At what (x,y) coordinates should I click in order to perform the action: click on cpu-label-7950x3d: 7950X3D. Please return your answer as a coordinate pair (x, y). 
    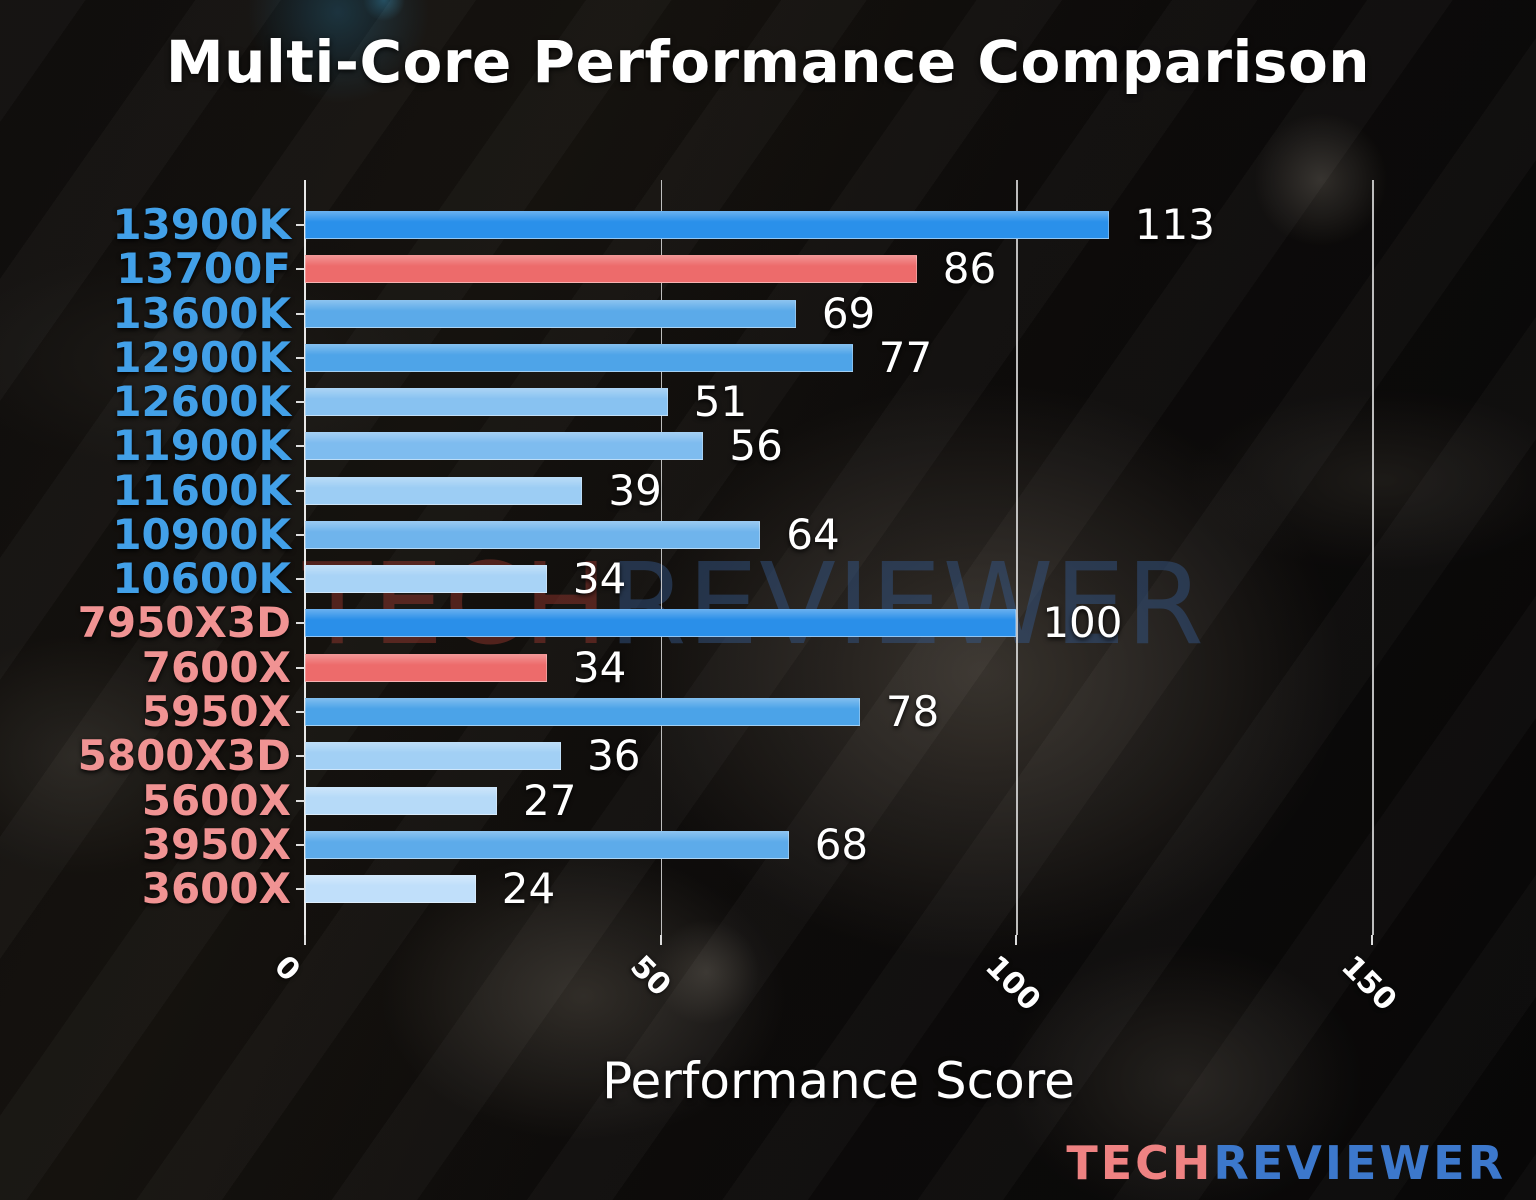
    Looking at the image, I should click on (184, 623).